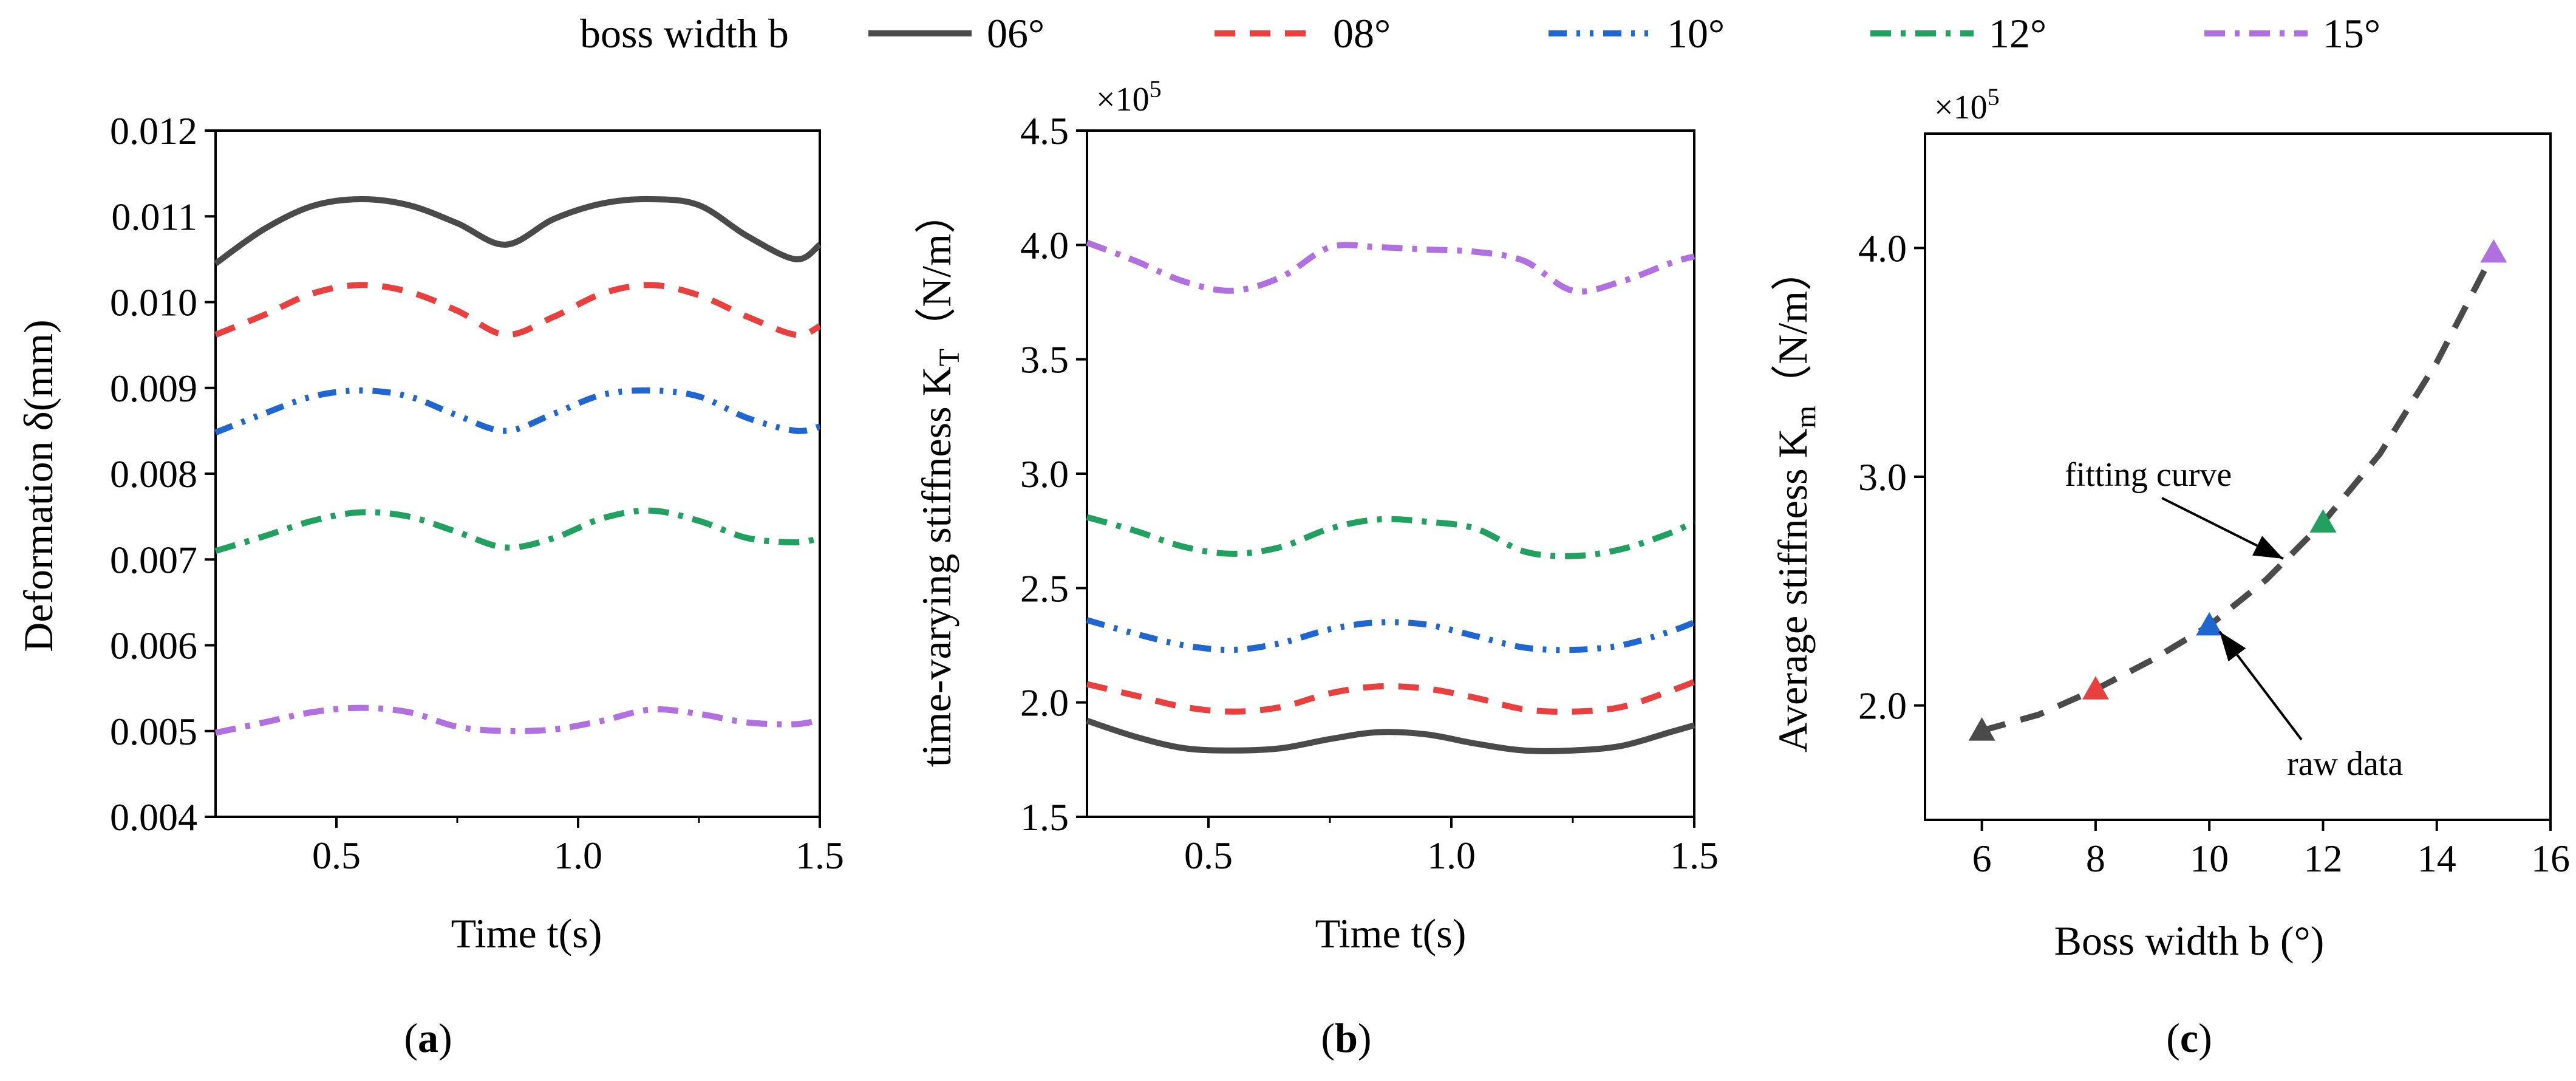  Describe the element at coordinates (1793, 590) in the screenshot. I see `panel-c-ylabel-main: Average stiffness K` at that location.